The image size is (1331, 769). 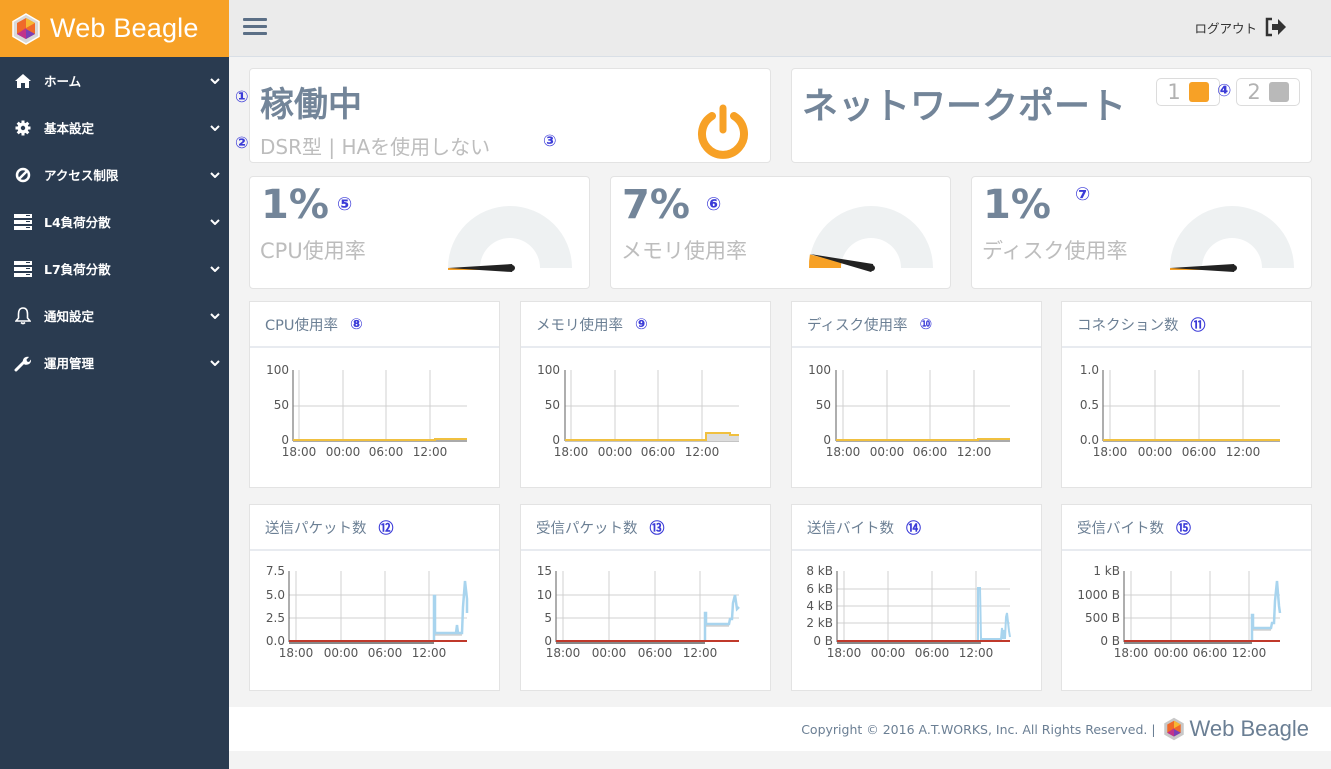 What do you see at coordinates (1268, 92) in the screenshot?
I see `port-2-badge: 2` at bounding box center [1268, 92].